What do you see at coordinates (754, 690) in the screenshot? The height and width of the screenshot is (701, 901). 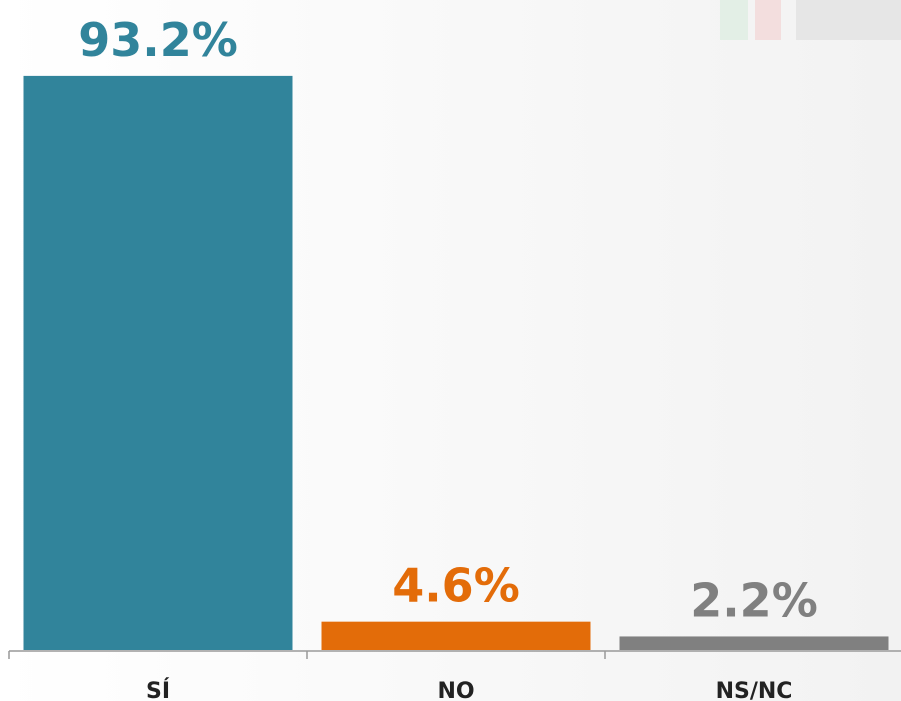 I see `x-tick-label: NS/NC` at bounding box center [754, 690].